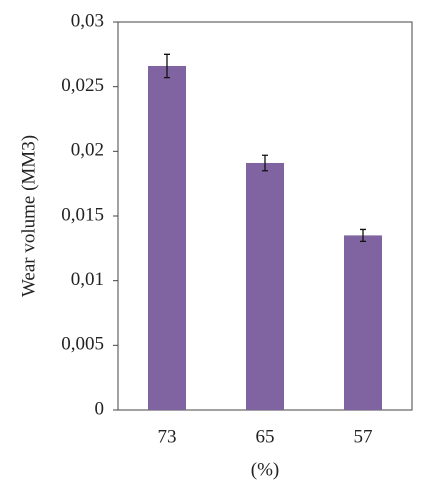  Describe the element at coordinates (87, 150) in the screenshot. I see `y-tick-label: 0,02` at that location.